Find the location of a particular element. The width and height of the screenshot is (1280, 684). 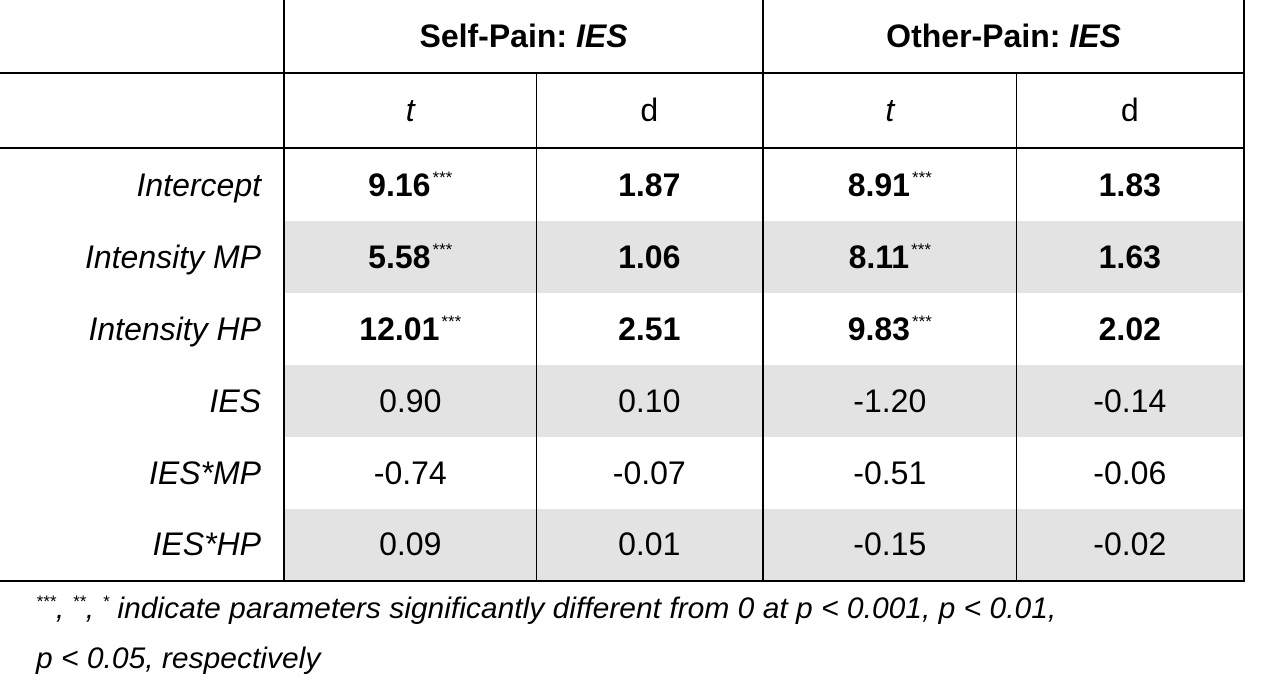

subheader-row: t d t d is located at coordinates (623, 111).